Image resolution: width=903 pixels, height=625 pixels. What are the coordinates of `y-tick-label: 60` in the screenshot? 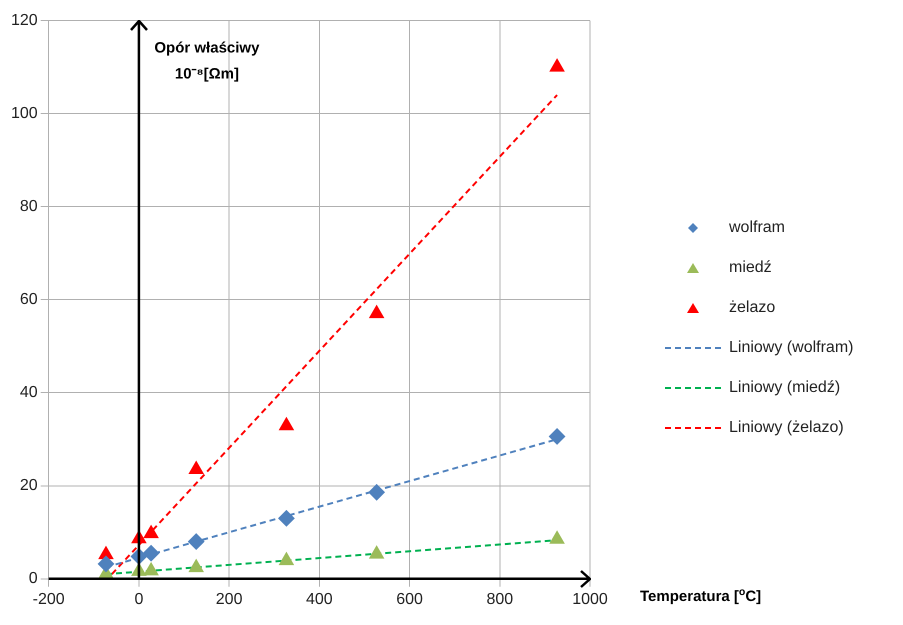 It's located at (29, 299).